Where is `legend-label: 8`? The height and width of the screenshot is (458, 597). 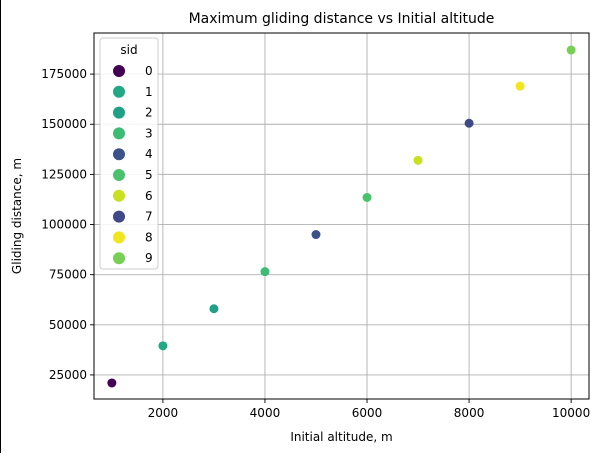 legend-label: 8 is located at coordinates (149, 237).